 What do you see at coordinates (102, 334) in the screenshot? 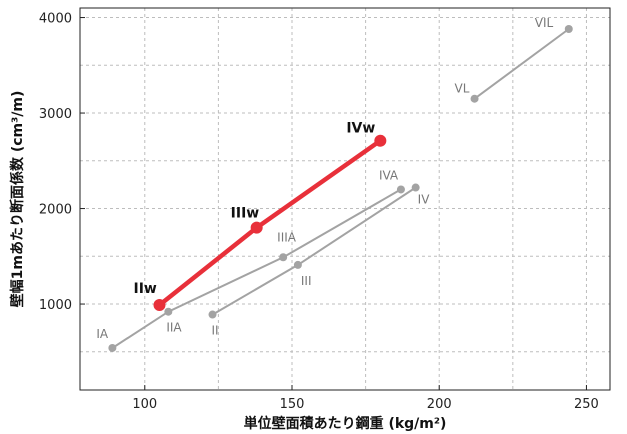
I see `point-label: IA` at bounding box center [102, 334].